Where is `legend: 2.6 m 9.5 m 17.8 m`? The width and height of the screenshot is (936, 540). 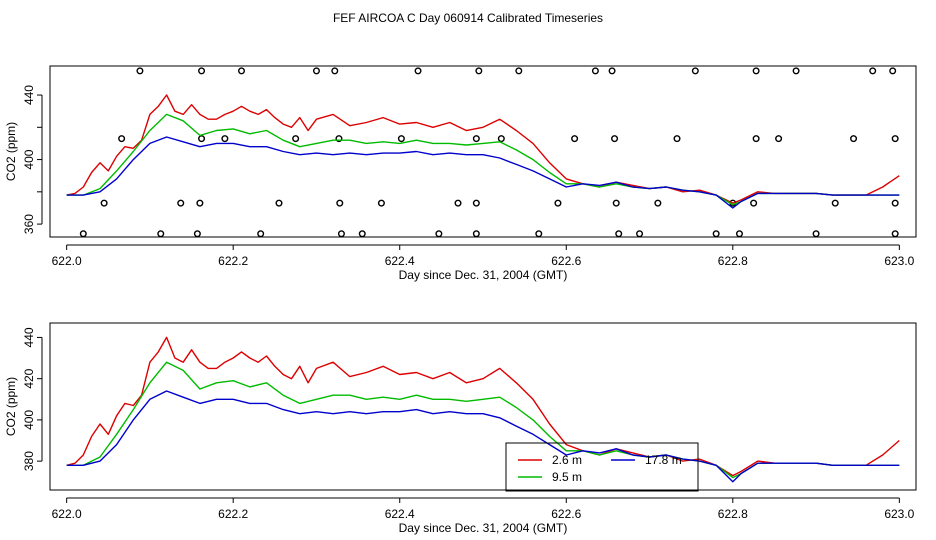 legend: 2.6 m 9.5 m 17.8 m is located at coordinates (602, 467).